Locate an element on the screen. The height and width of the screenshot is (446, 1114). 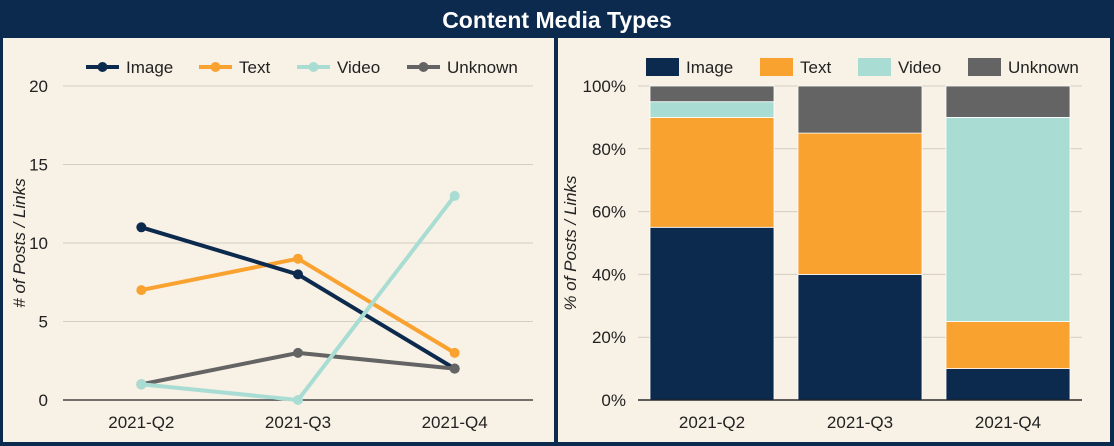
legend-marker-text is located at coordinates (215, 67).